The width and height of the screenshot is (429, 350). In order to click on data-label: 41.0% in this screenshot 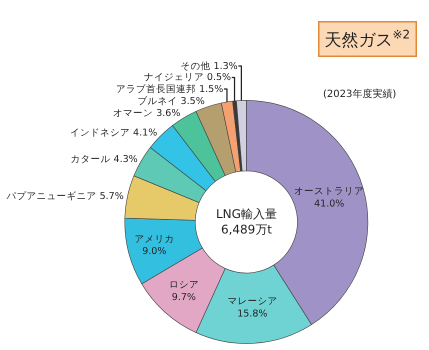, I will do `click(329, 204)`.